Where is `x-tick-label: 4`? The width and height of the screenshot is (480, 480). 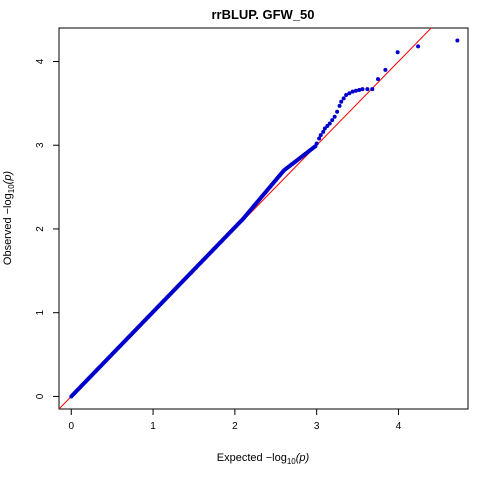 x-tick-label: 4 is located at coordinates (399, 426).